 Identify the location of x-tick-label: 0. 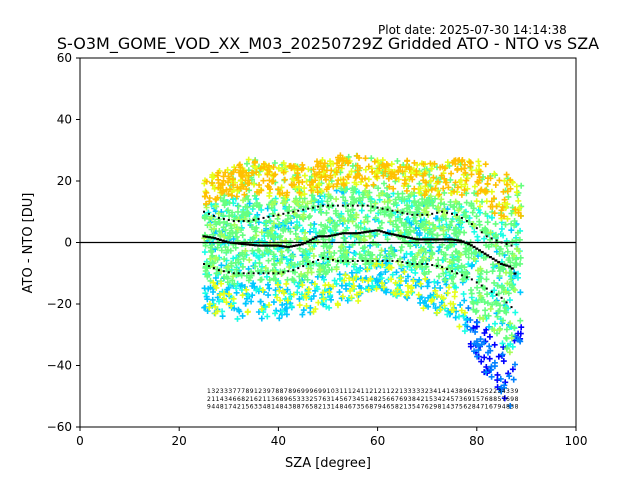
(80, 441).